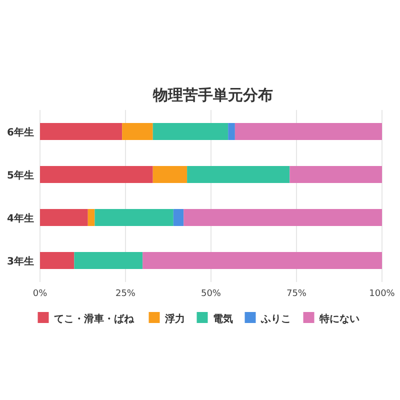  I want to click on x-tick-label: 25%, so click(125, 294).